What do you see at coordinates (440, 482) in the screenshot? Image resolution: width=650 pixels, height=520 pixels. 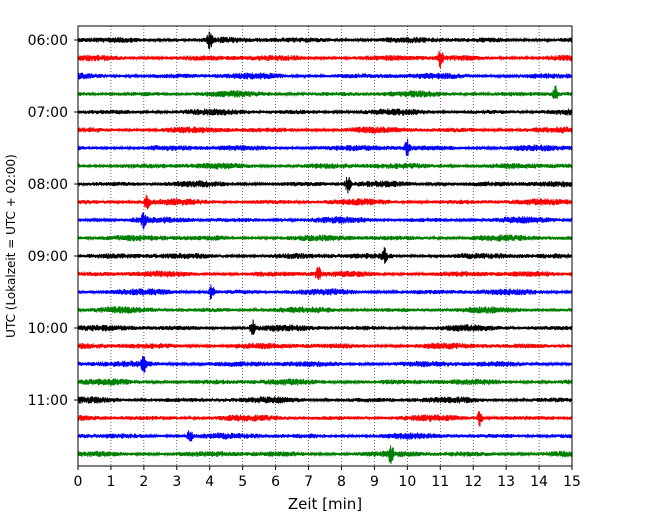 I see `x-tick-label: 11` at bounding box center [440, 482].